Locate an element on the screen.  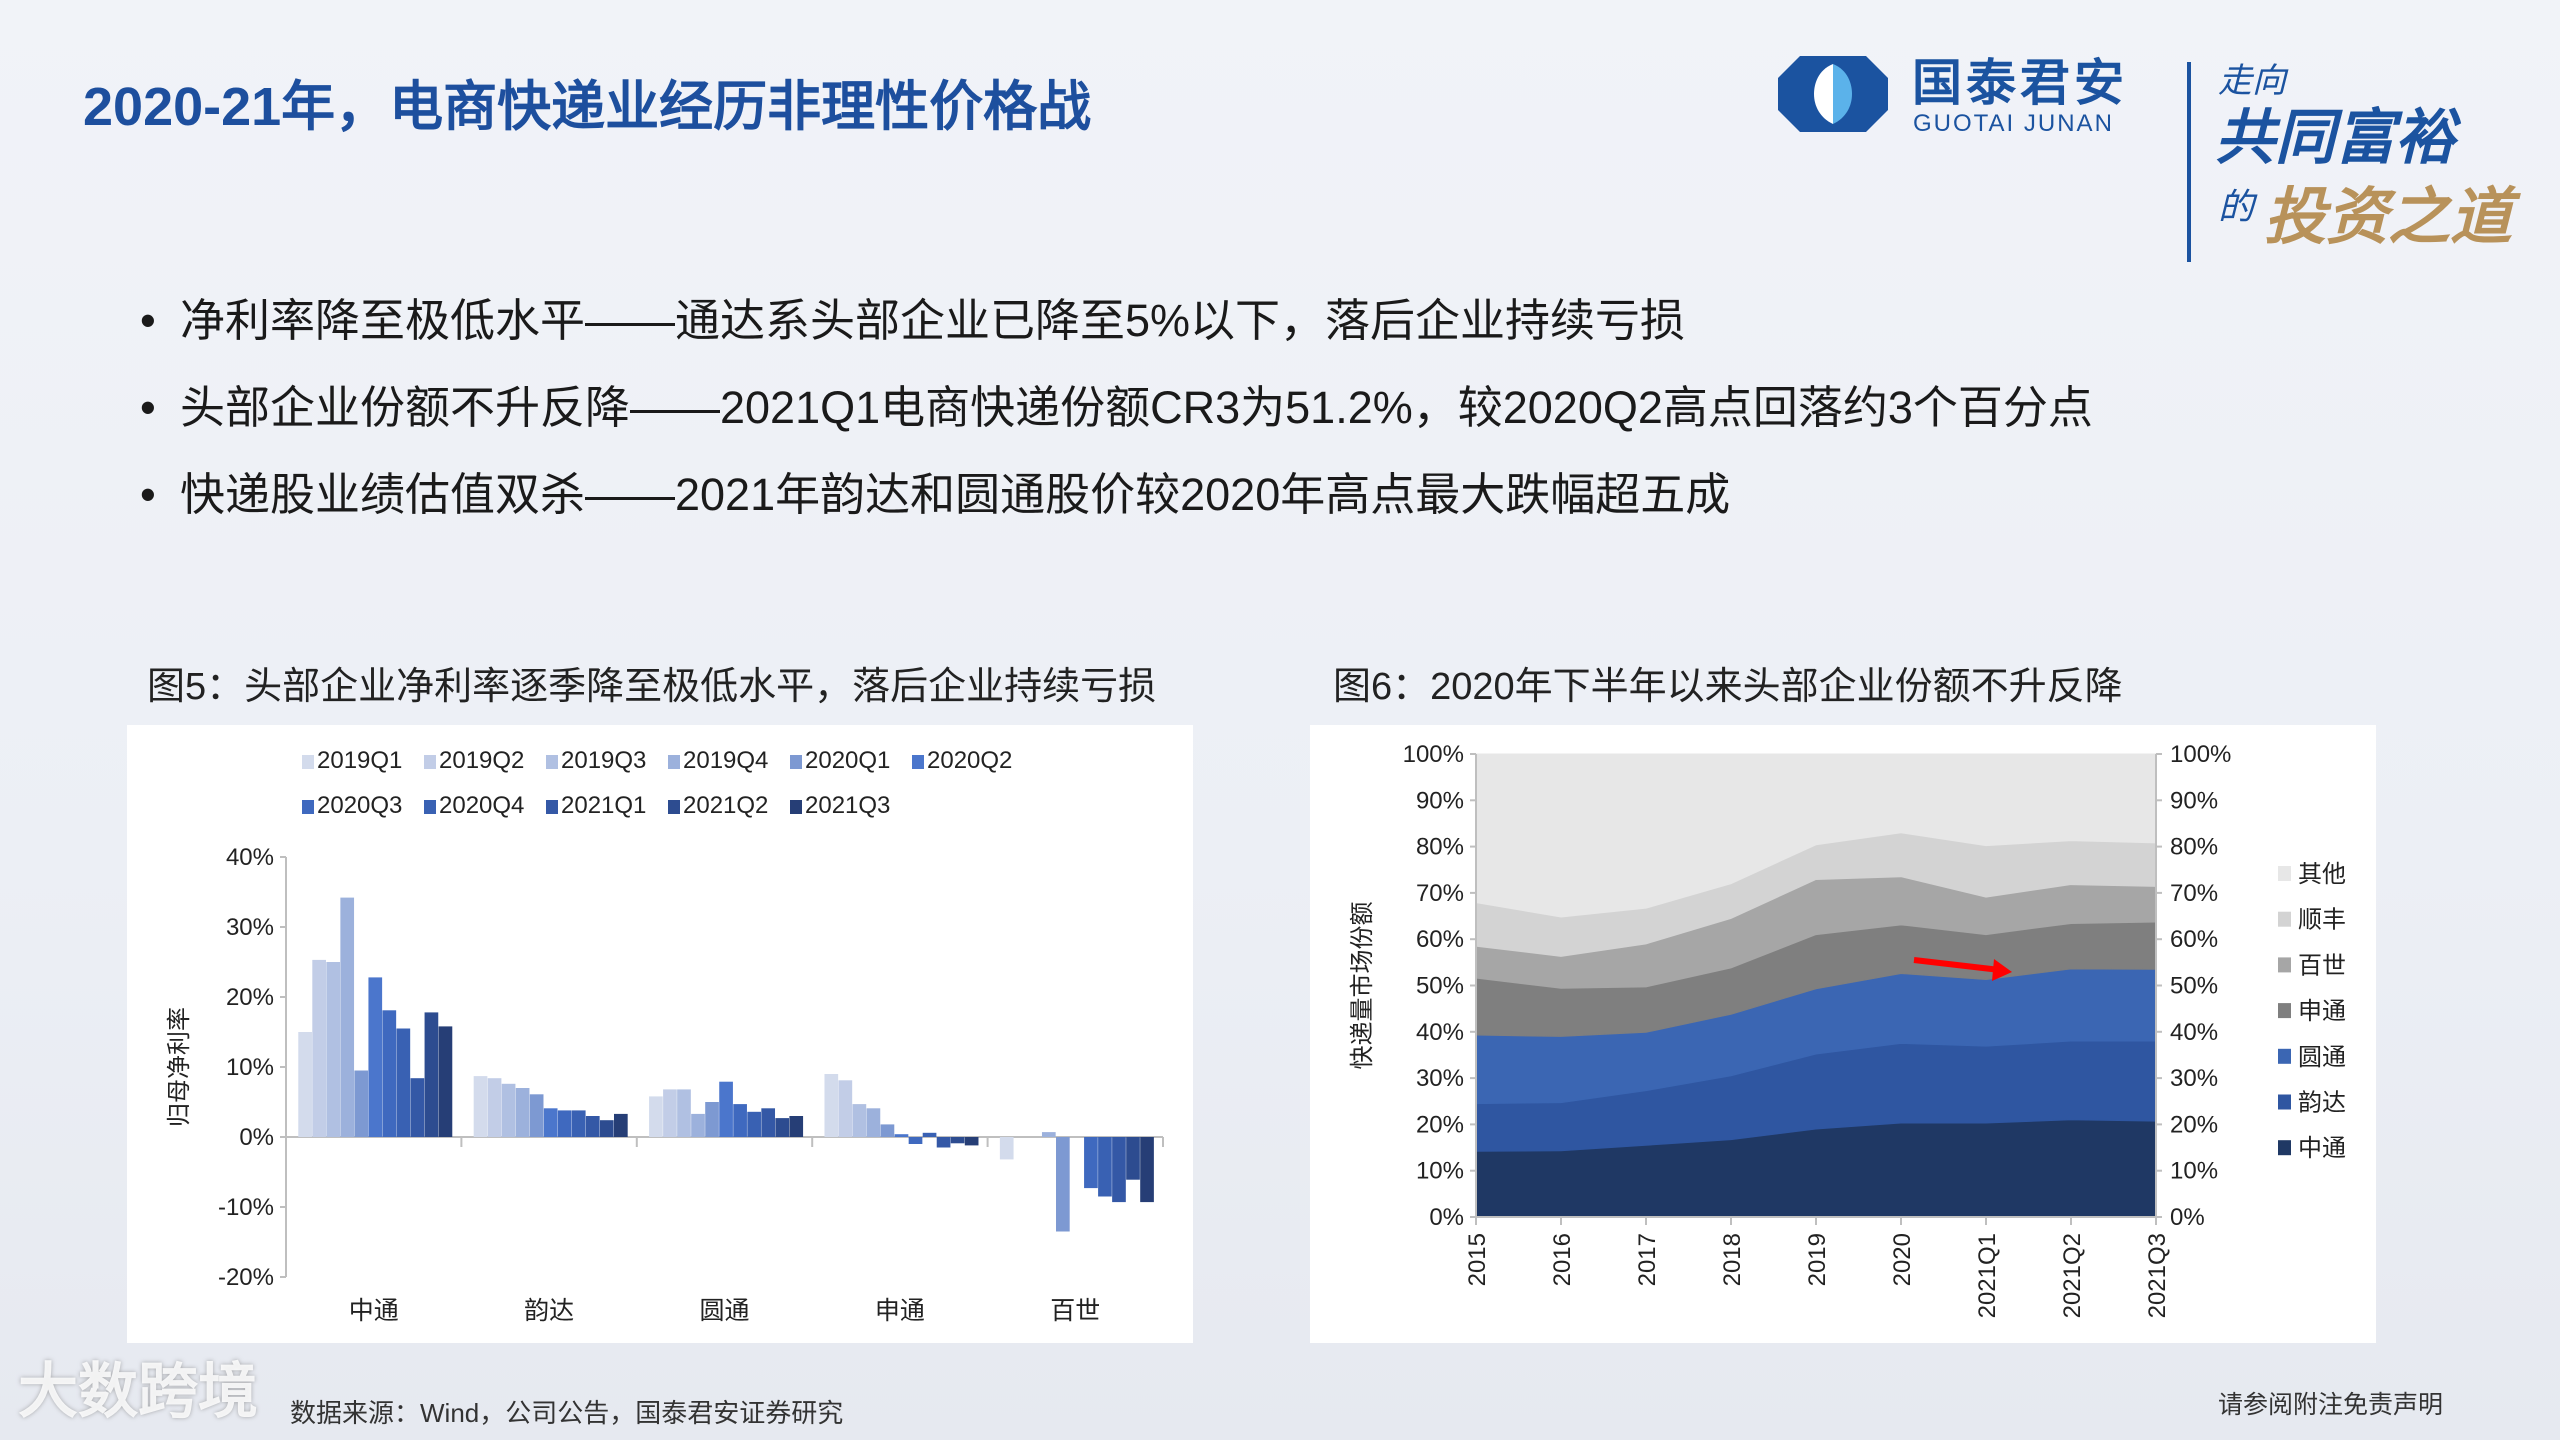
x-tick-label: 2021Q2 is located at coordinates (2072, 1275).